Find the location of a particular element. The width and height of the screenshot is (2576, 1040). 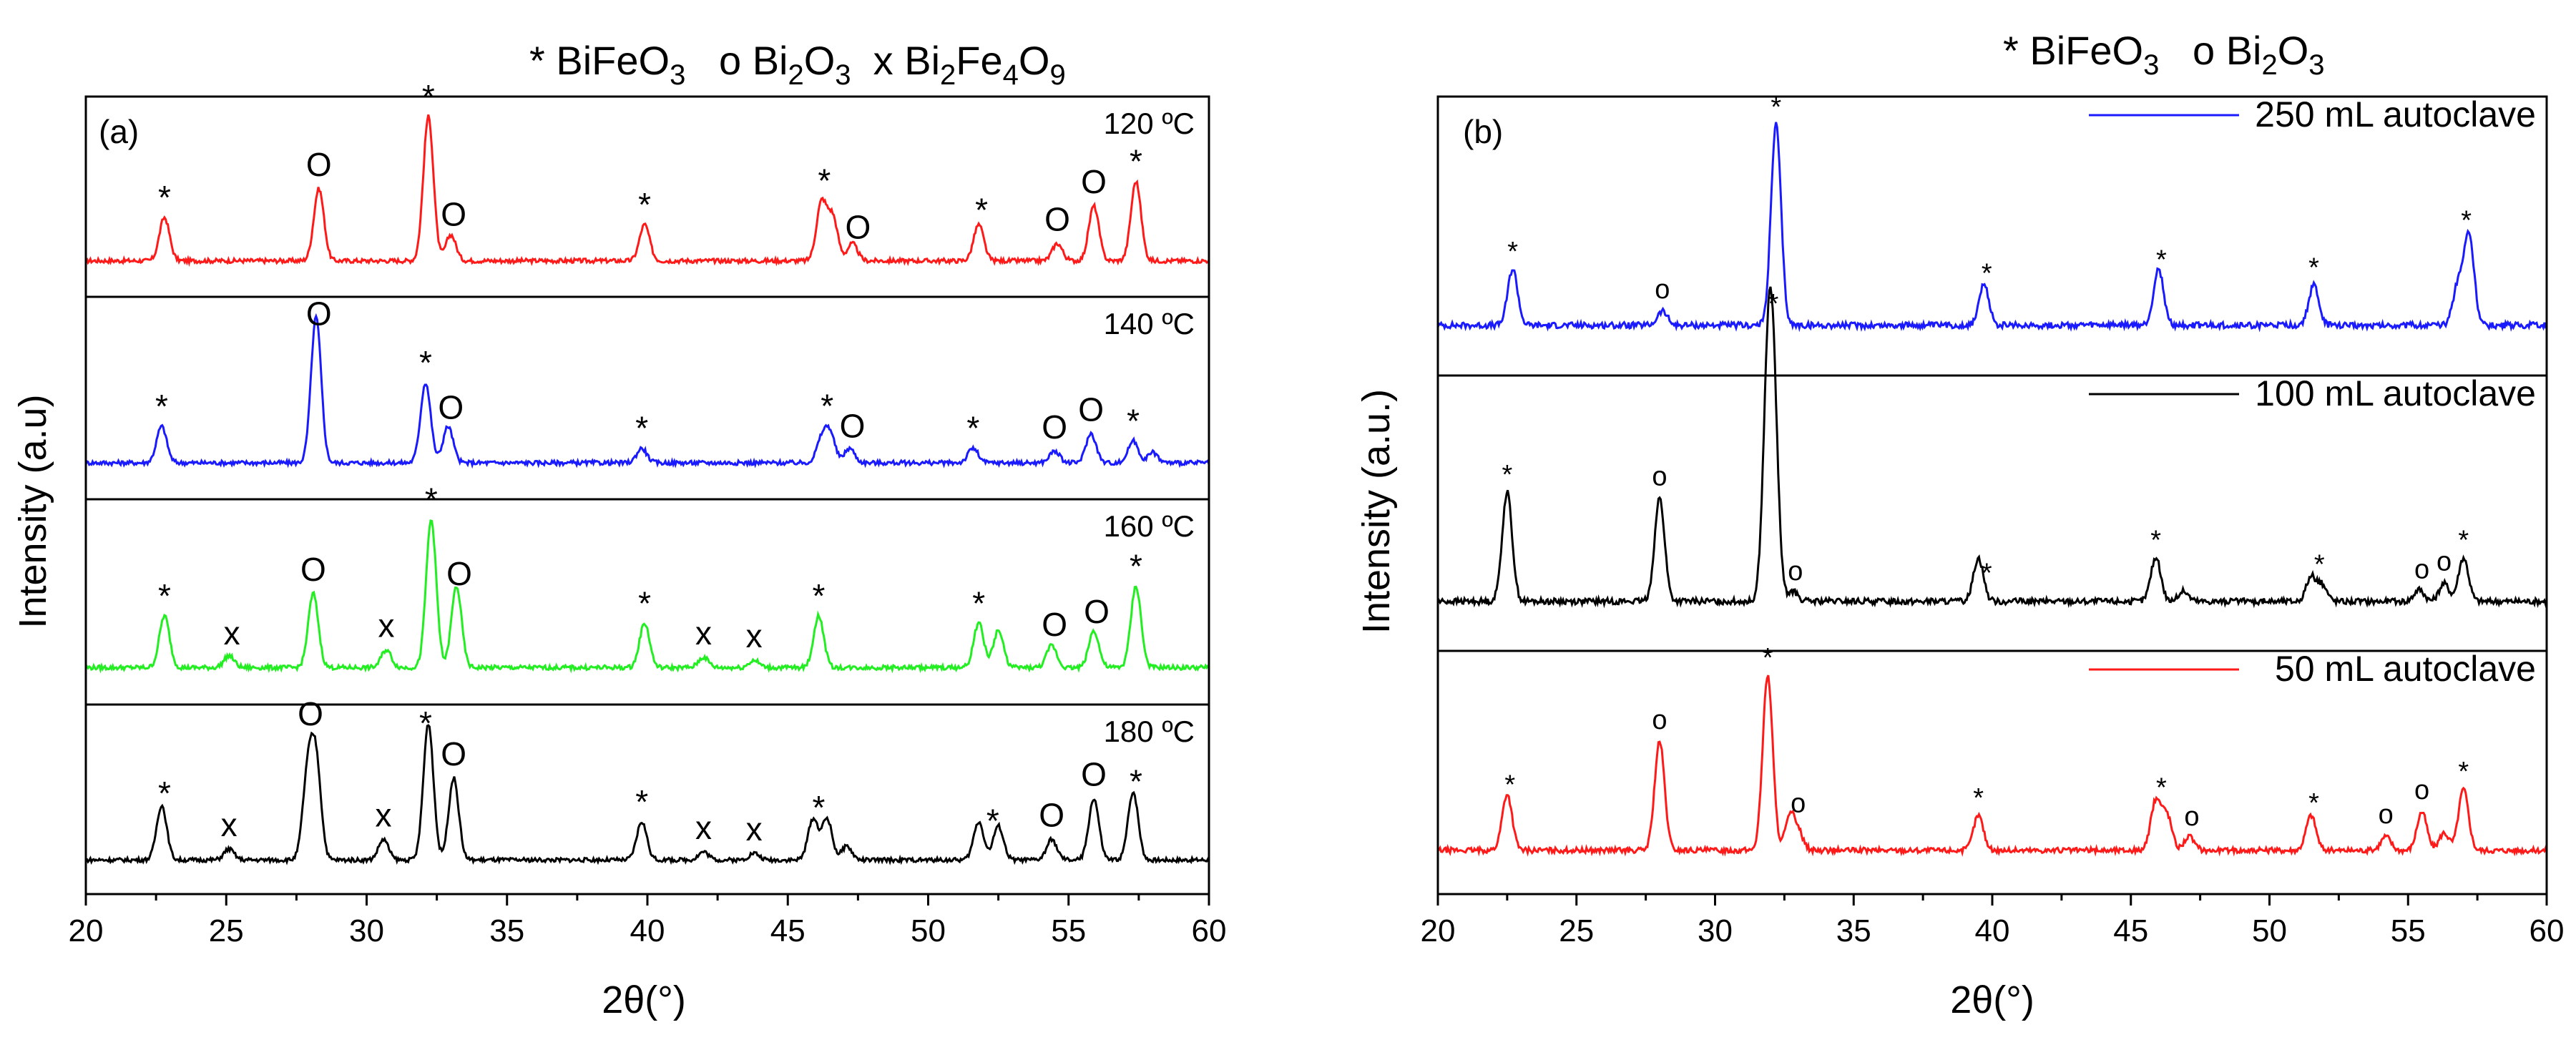

legend-title-part: x Bi is located at coordinates (895, 60).